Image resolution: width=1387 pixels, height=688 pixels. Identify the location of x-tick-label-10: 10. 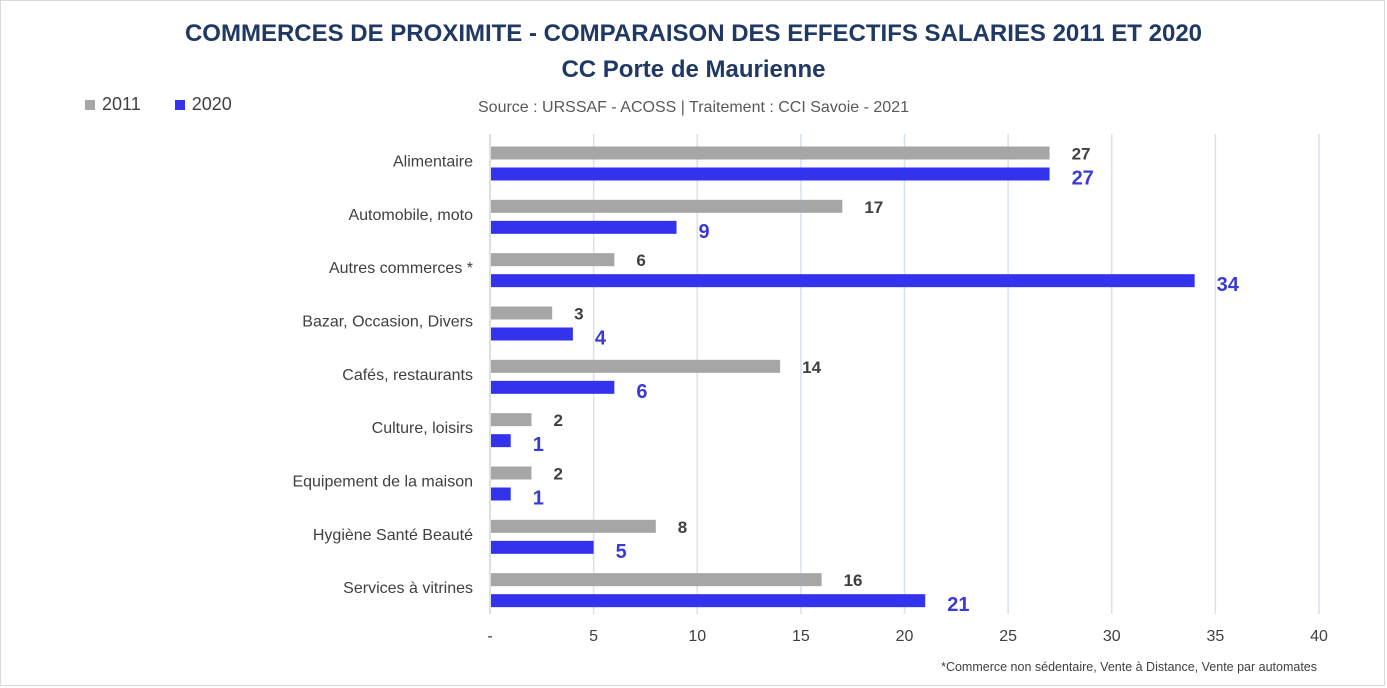
(697, 636).